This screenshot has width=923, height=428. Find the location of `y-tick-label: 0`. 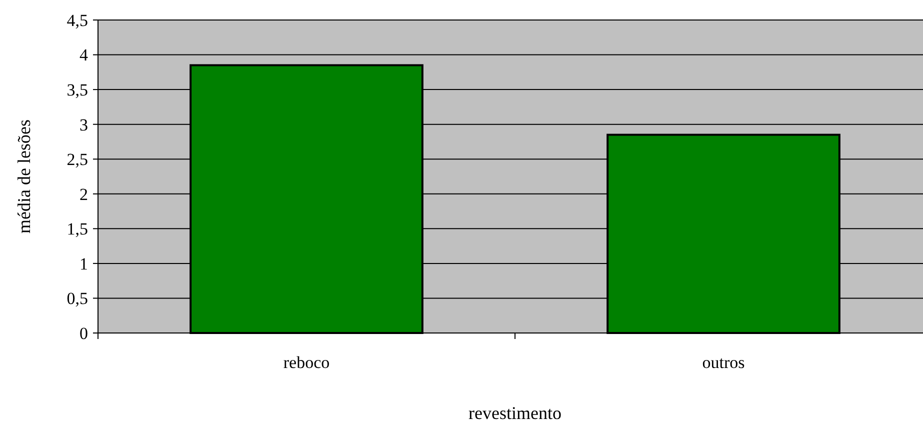

y-tick-label: 0 is located at coordinates (84, 333).